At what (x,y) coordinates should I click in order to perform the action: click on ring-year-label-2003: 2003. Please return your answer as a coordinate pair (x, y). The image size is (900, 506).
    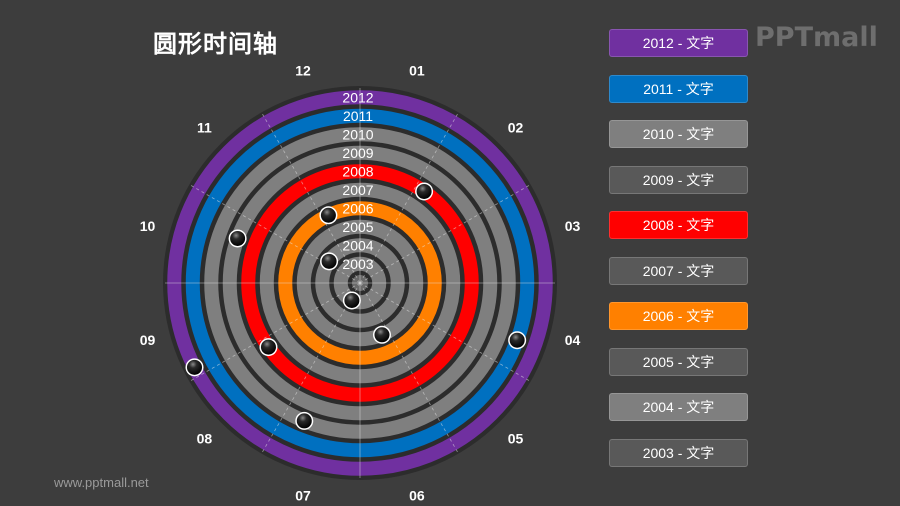
    Looking at the image, I should click on (357, 264).